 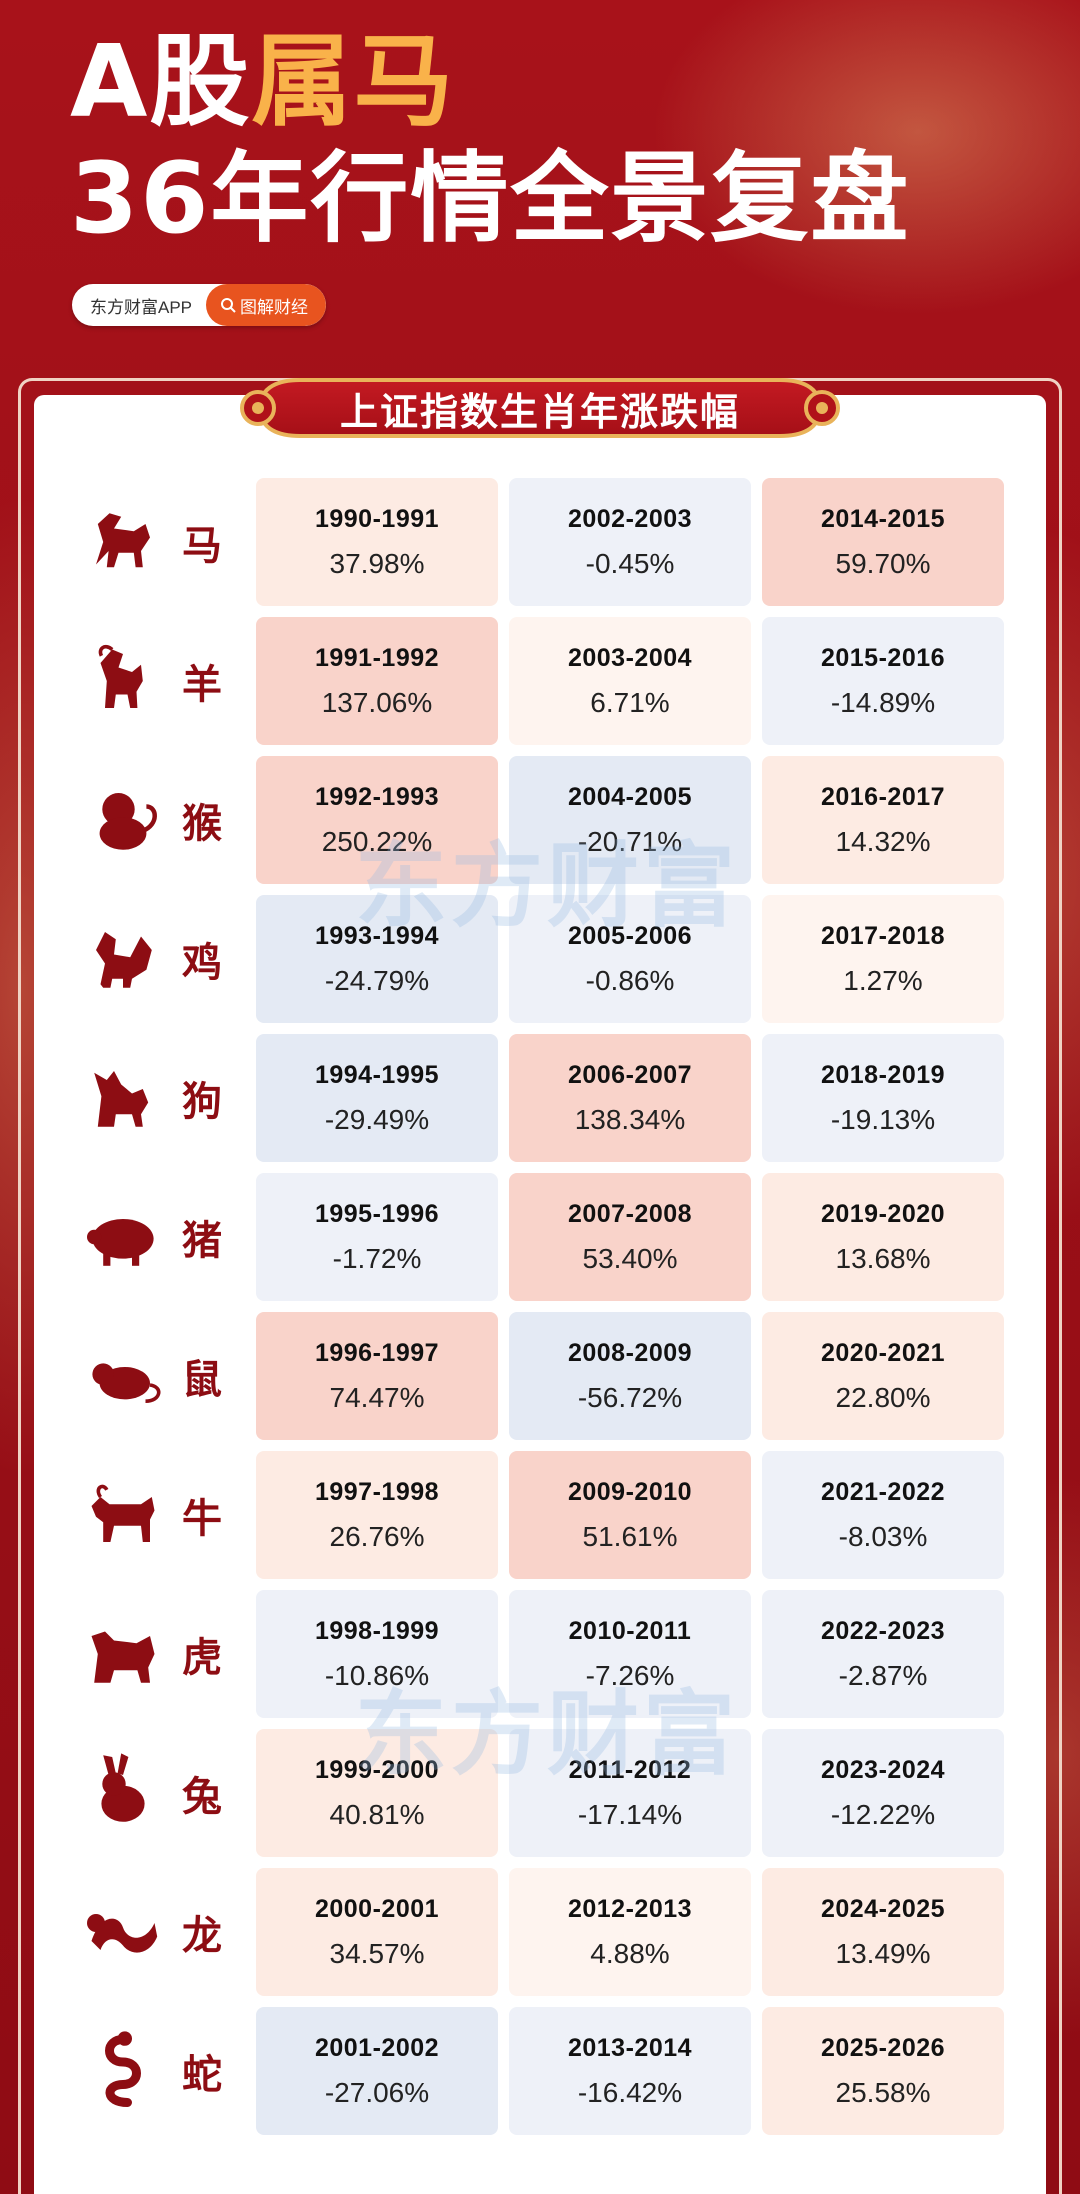 I want to click on cell-years: 1991-1992, so click(x=377, y=657).